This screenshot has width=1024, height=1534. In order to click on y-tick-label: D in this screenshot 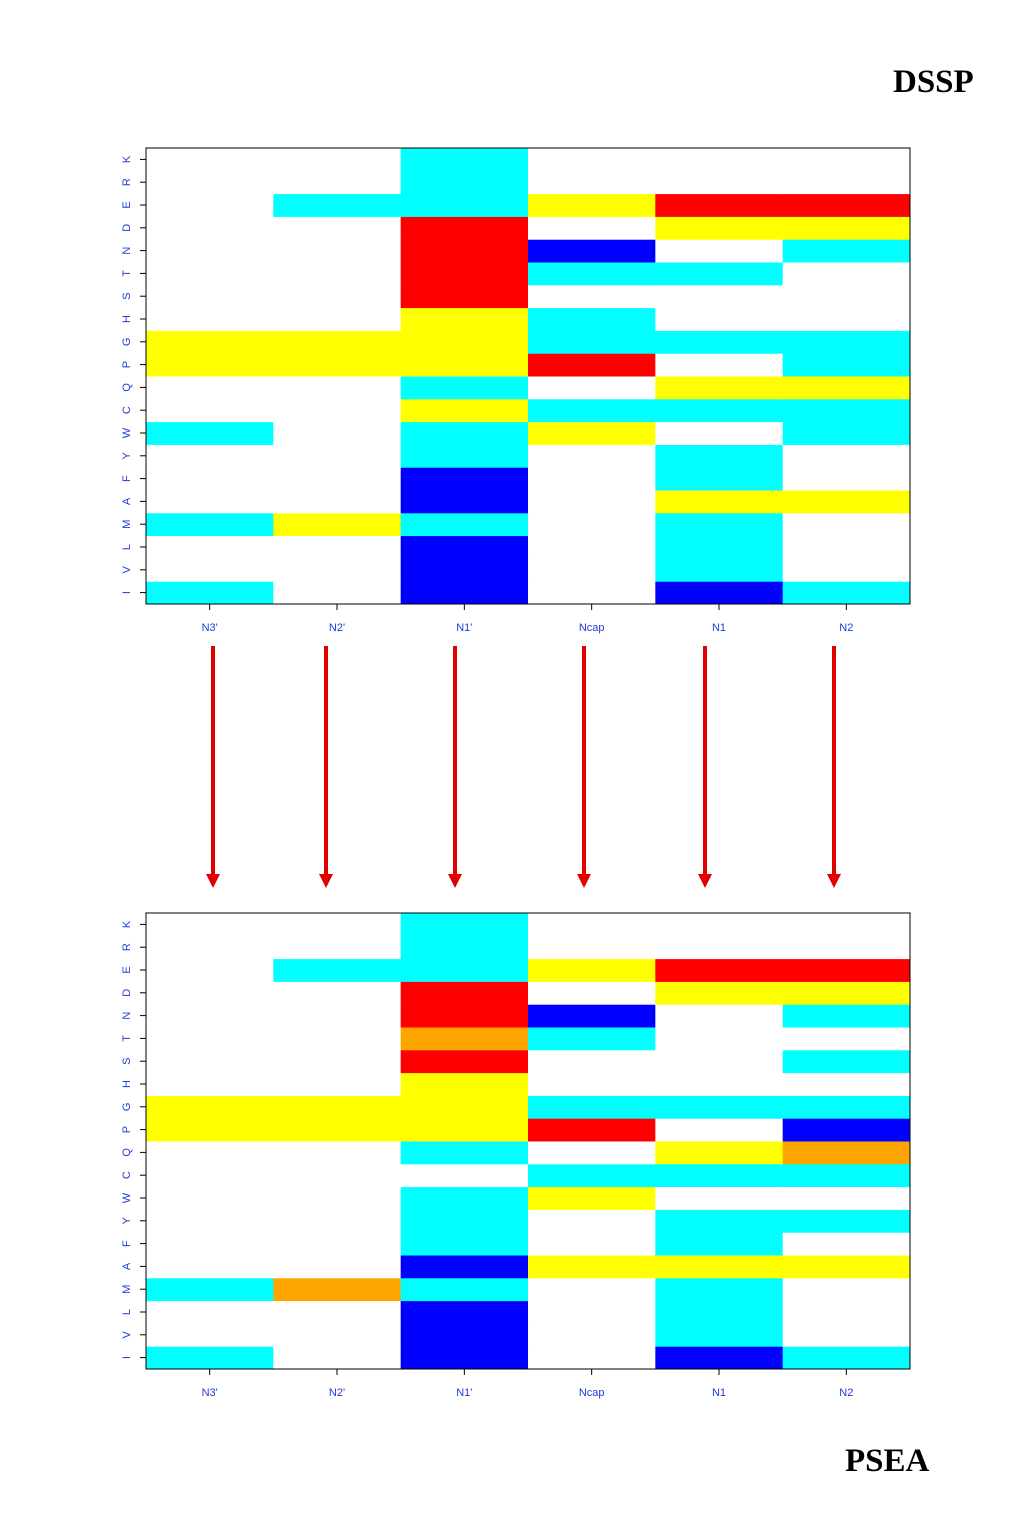, I will do `click(127, 993)`.